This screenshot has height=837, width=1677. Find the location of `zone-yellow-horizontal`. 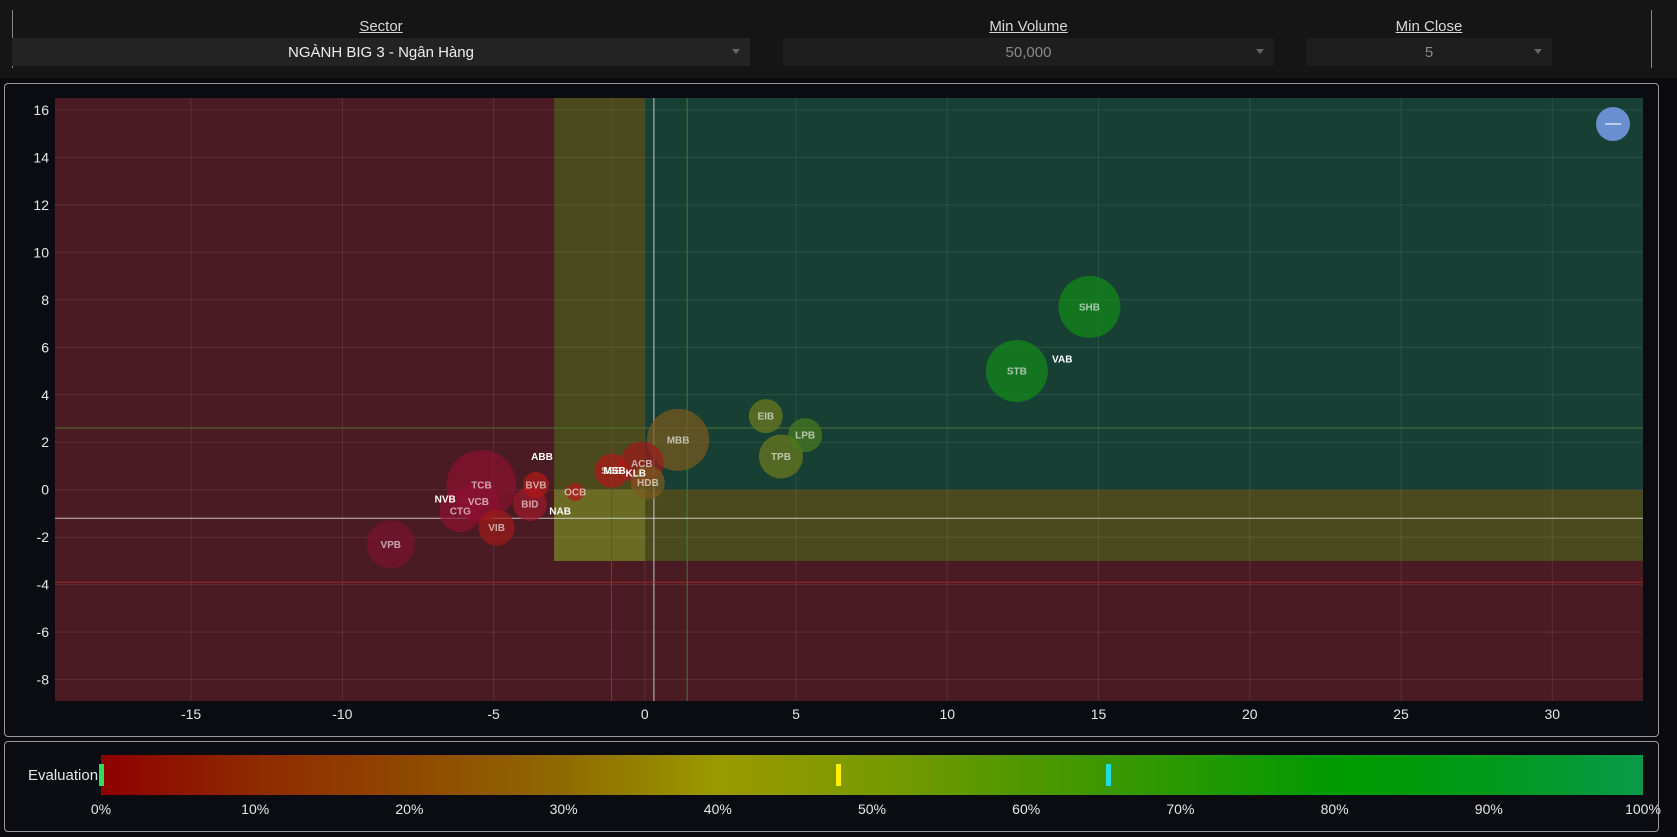

zone-yellow-horizontal is located at coordinates (1143, 525).